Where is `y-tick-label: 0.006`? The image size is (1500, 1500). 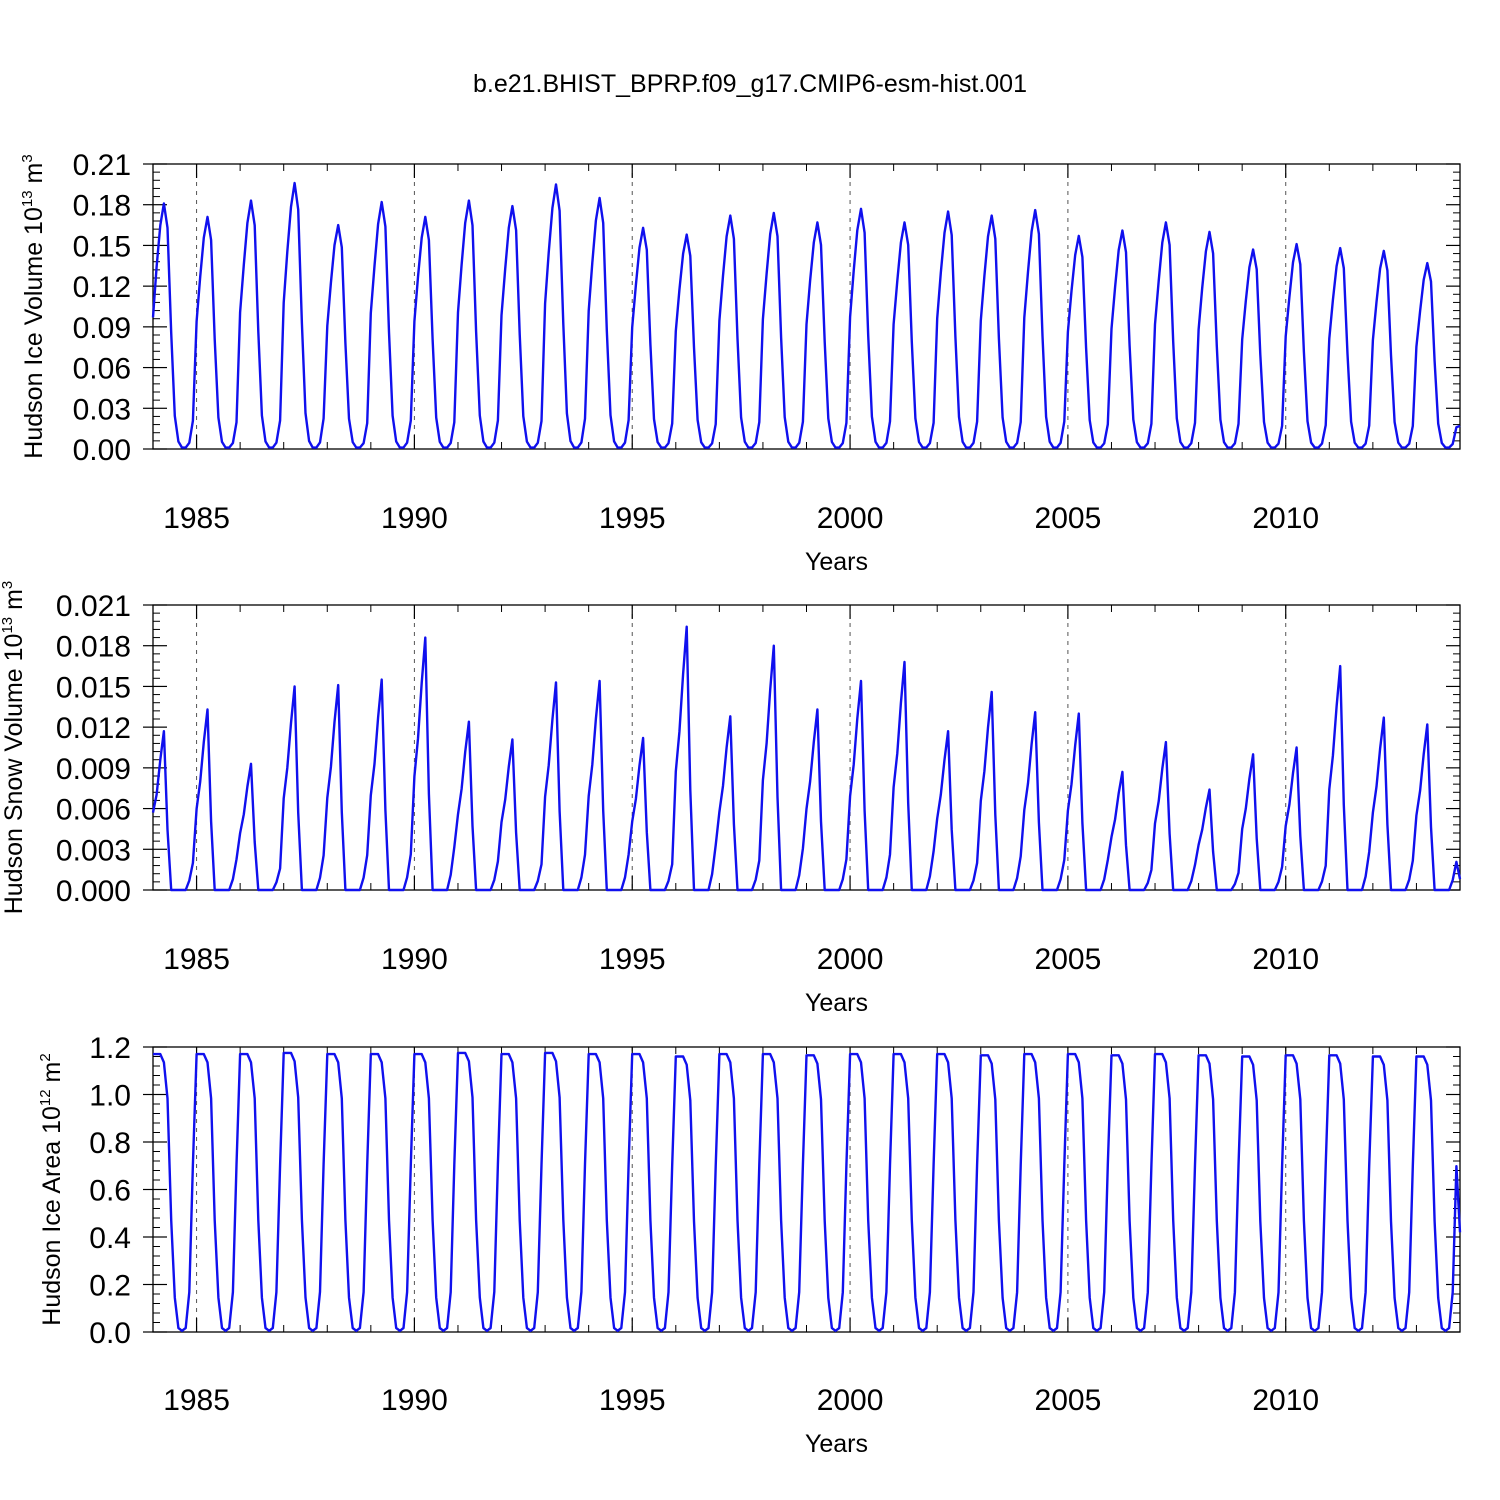 y-tick-label: 0.006 is located at coordinates (93, 810).